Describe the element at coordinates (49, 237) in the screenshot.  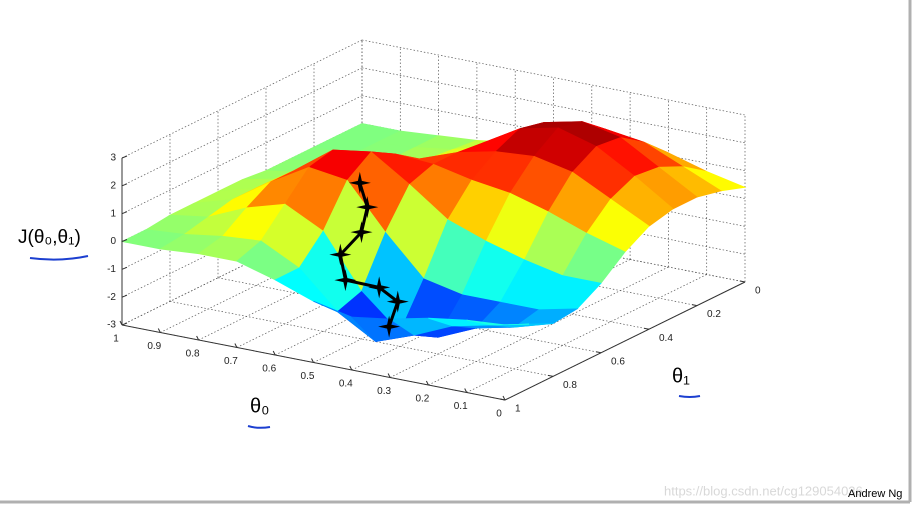
I see `z-axis-label: J(θ₀,θ₁)` at that location.